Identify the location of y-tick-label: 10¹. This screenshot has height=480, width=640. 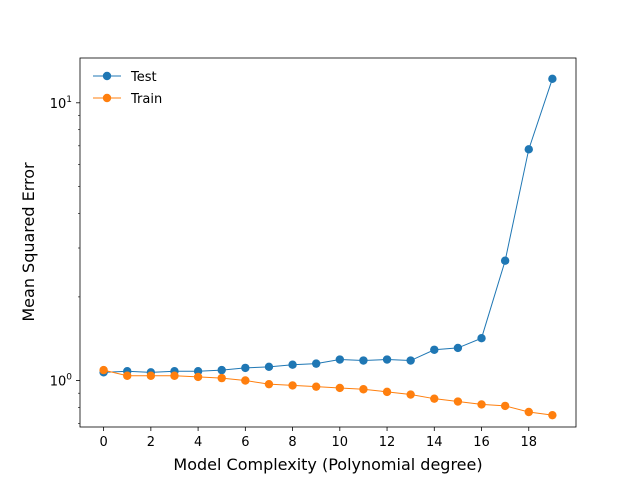
(61, 103).